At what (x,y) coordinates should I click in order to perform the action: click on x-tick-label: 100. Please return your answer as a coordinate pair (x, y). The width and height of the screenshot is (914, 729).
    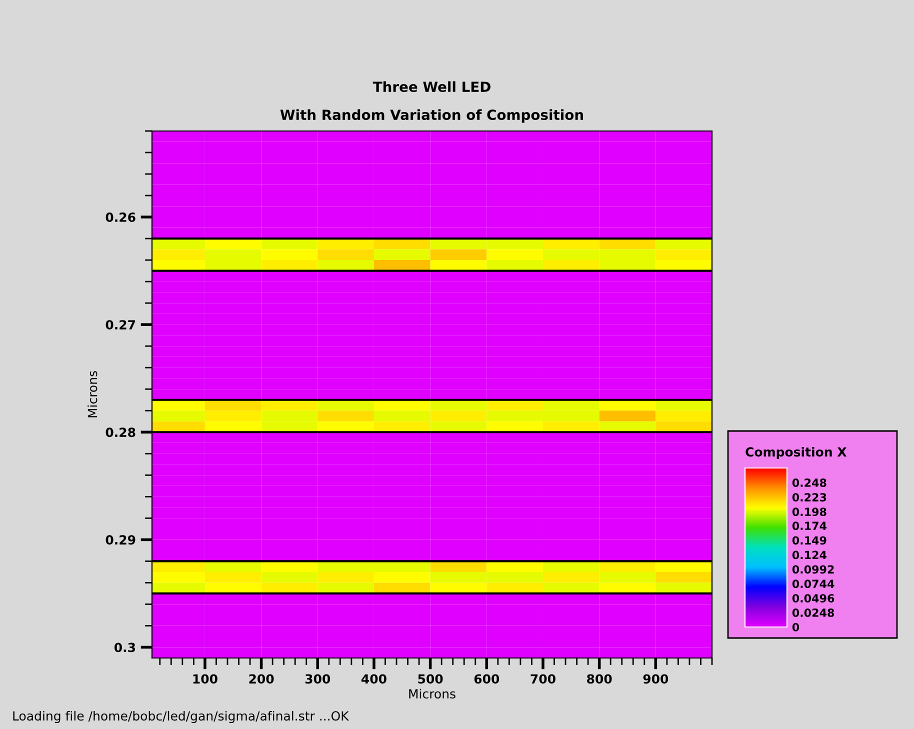
    Looking at the image, I should click on (205, 679).